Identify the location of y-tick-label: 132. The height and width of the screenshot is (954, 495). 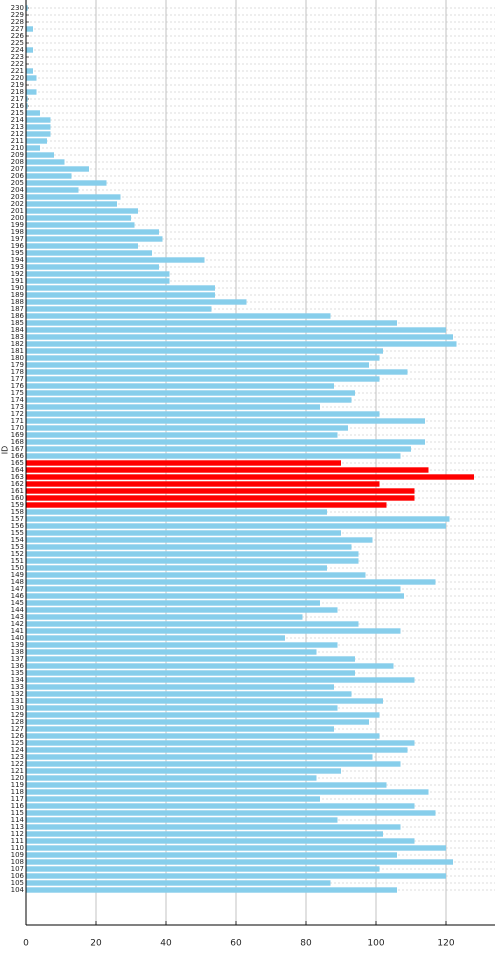
(17, 694).